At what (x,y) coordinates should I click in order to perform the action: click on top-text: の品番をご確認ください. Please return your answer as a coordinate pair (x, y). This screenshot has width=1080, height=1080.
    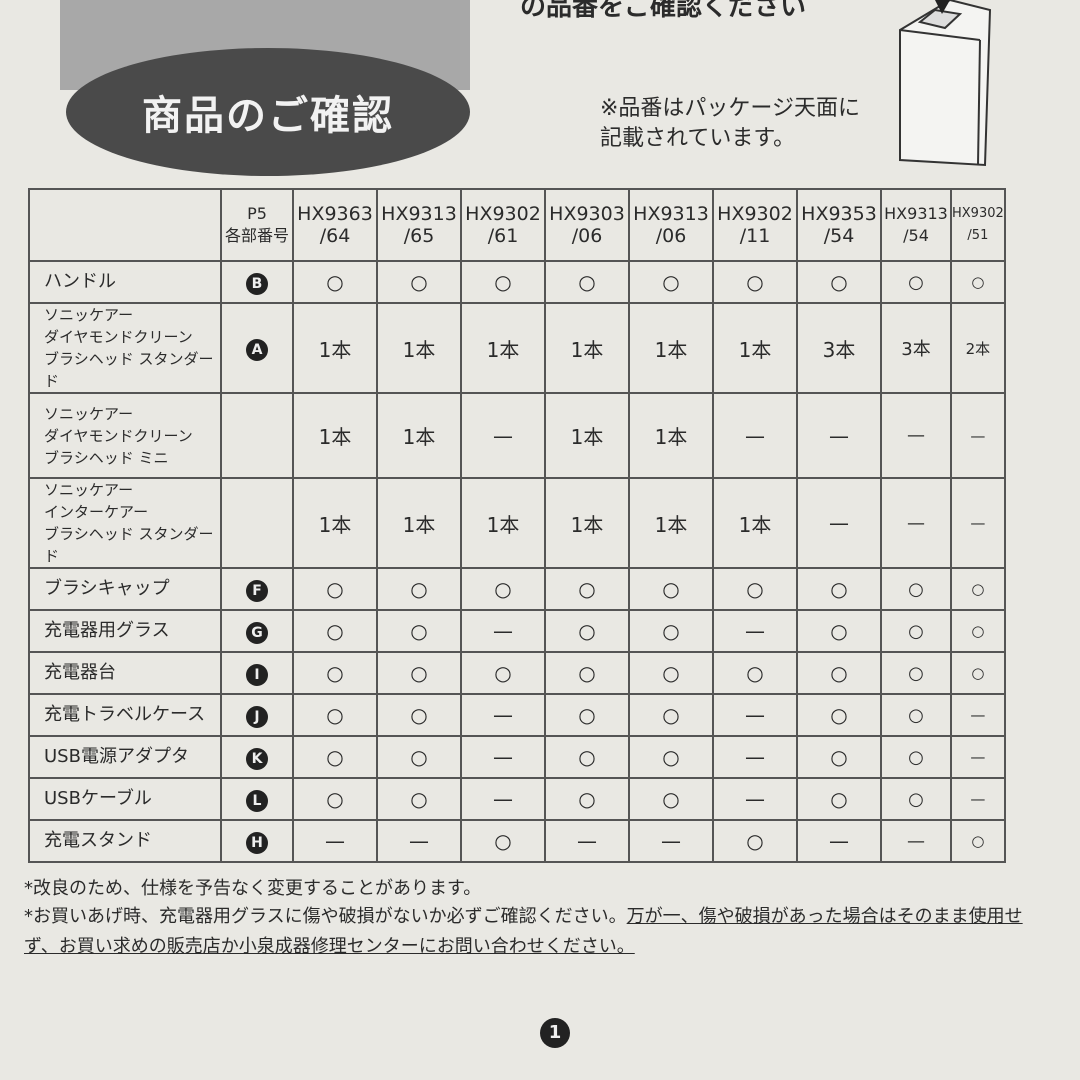
    Looking at the image, I should click on (663, 11).